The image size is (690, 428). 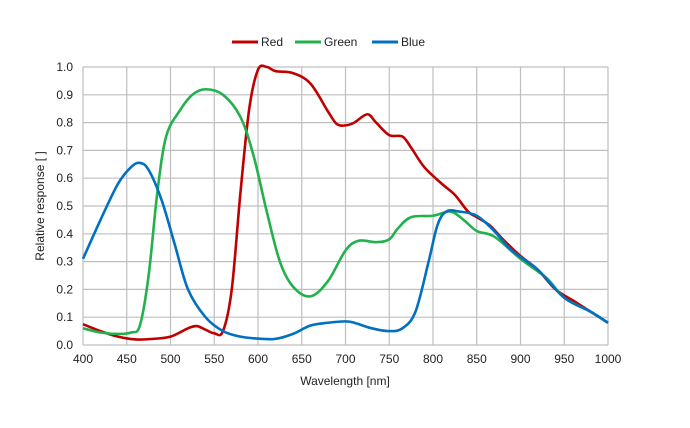 I want to click on y-tick-label: 0.4, so click(x=64, y=234).